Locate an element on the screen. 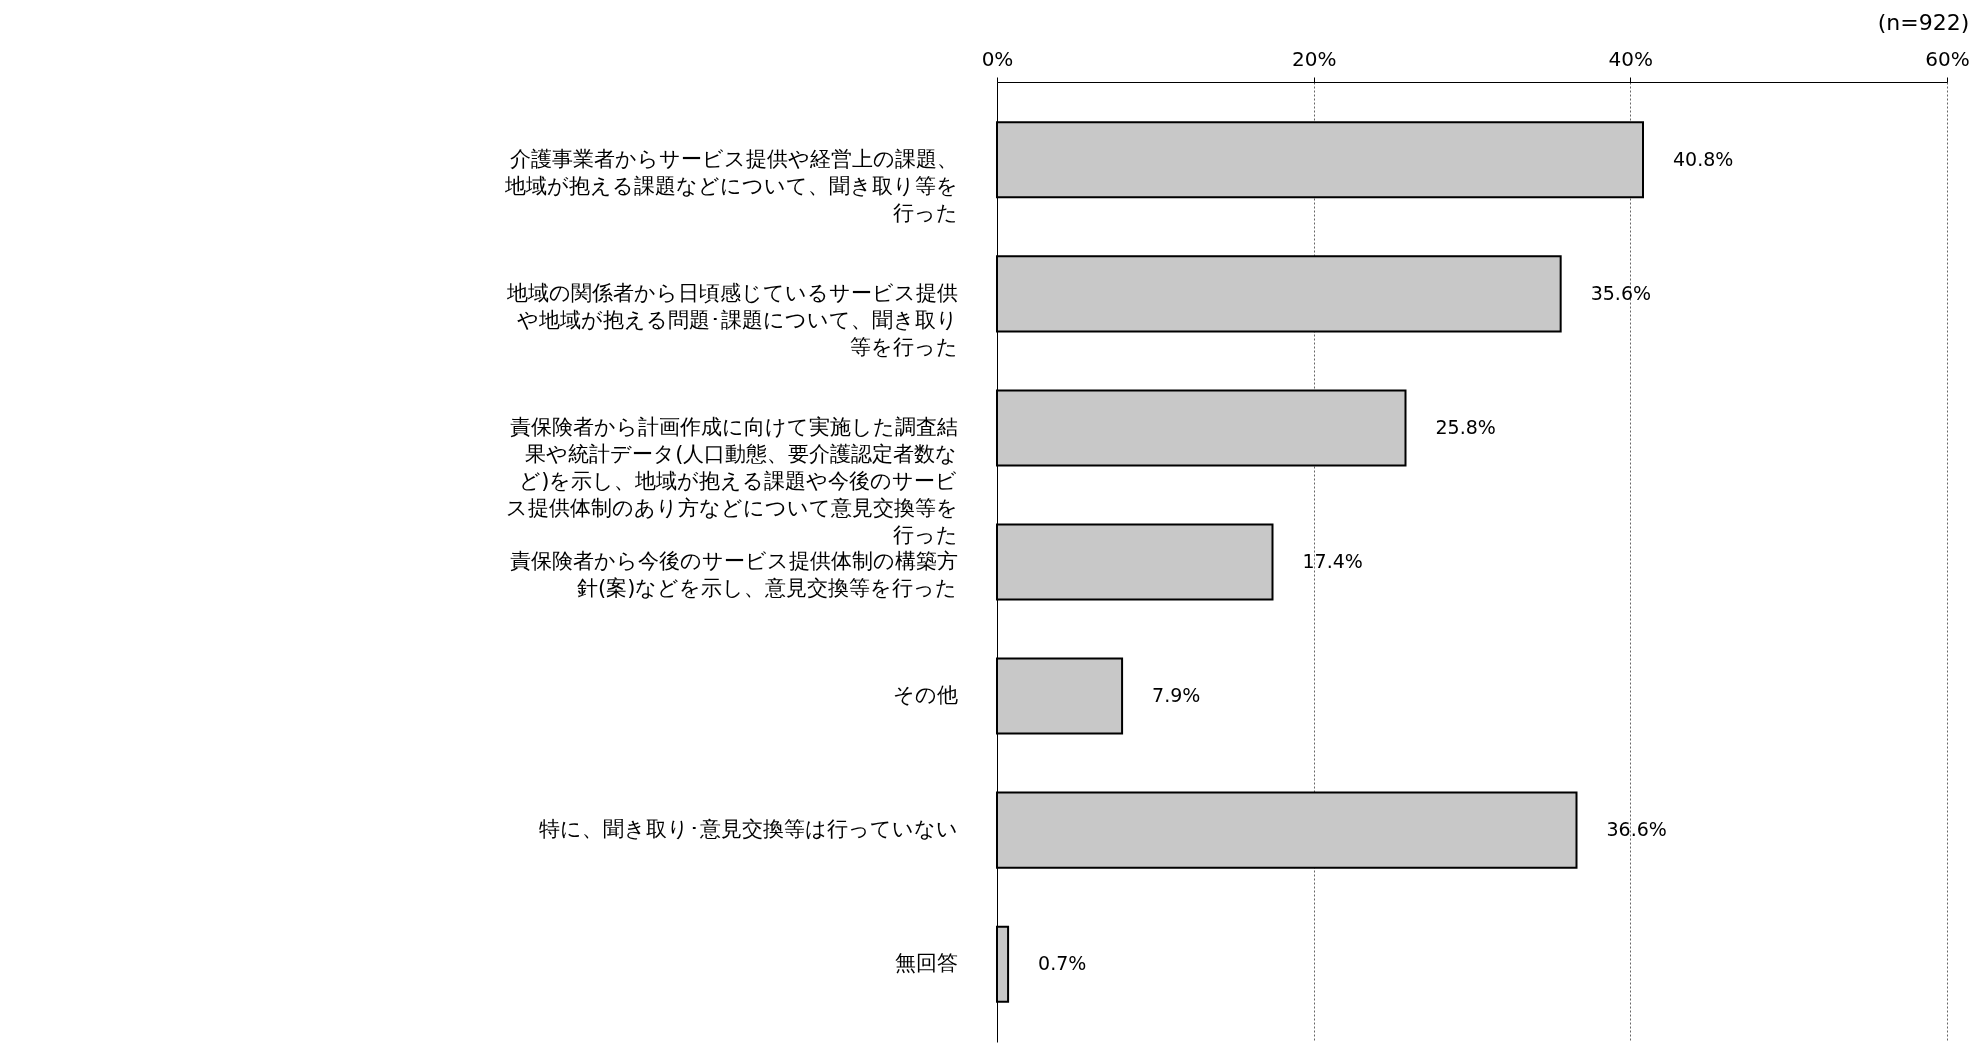  data-label: 40.8% is located at coordinates (1703, 158).